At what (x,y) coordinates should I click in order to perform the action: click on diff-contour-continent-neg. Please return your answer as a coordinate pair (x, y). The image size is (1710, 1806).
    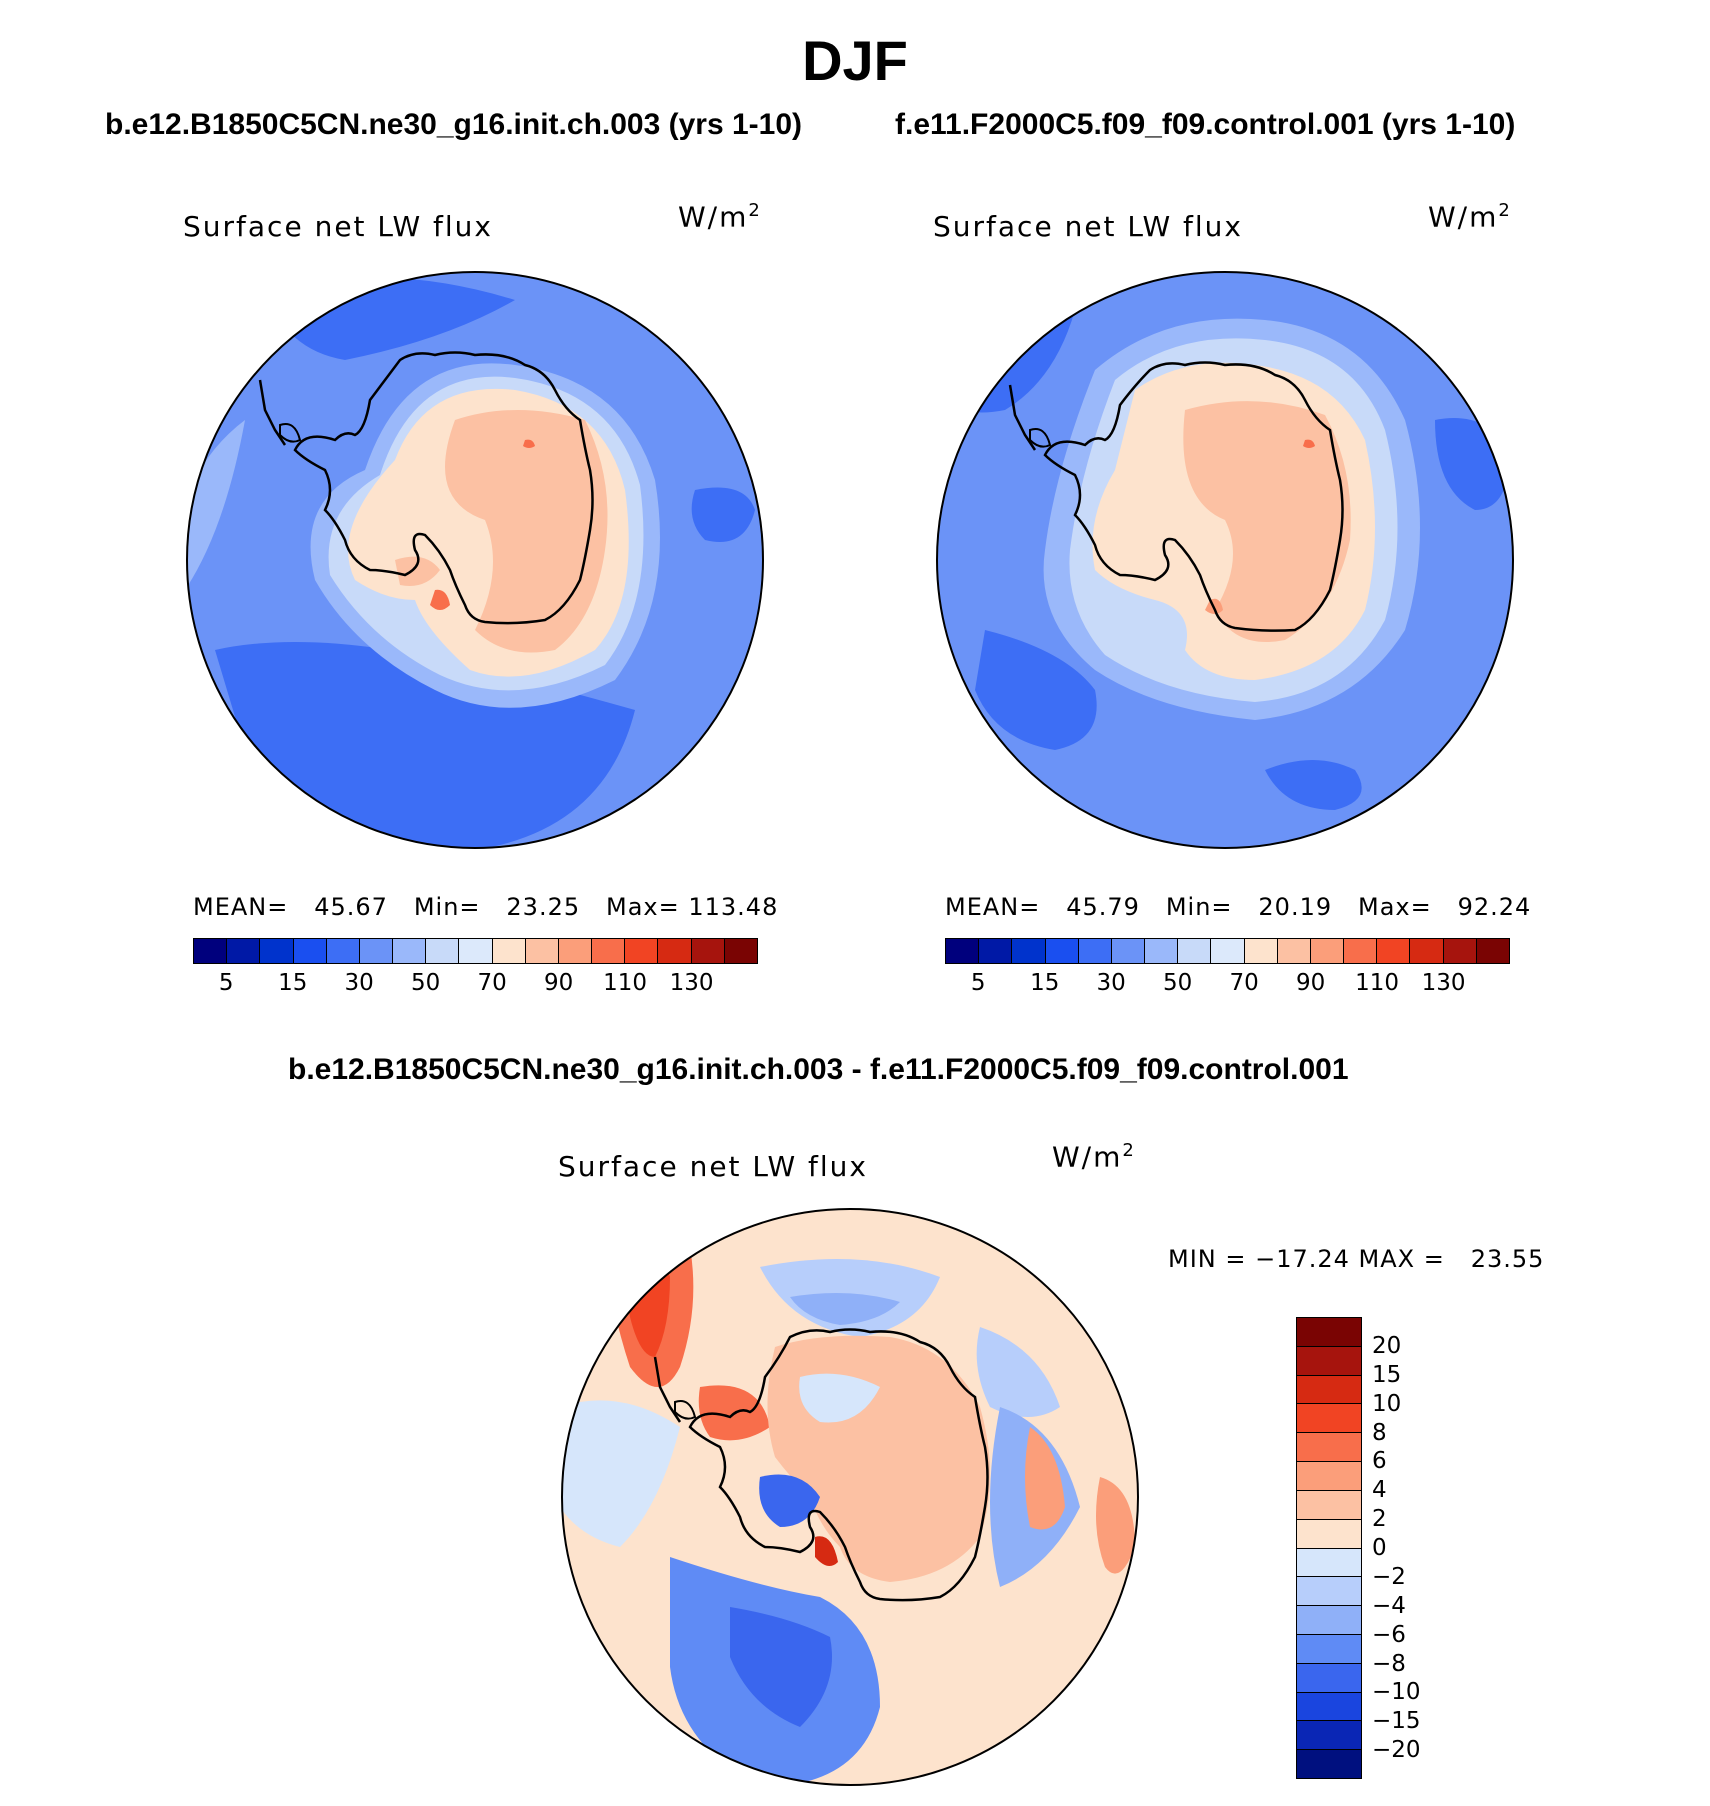
    Looking at the image, I should click on (839, 1398).